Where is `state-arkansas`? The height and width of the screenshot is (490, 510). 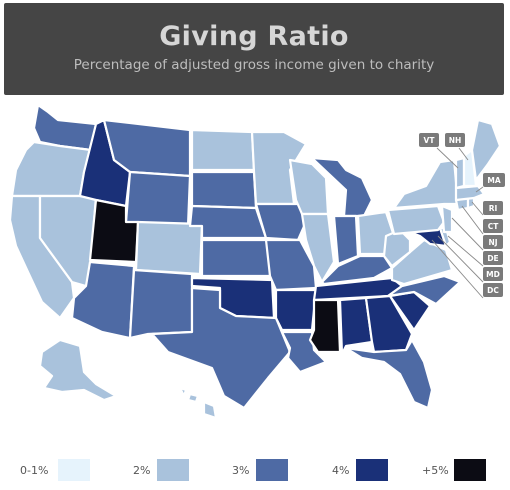
state-arkansas is located at coordinates (296, 310).